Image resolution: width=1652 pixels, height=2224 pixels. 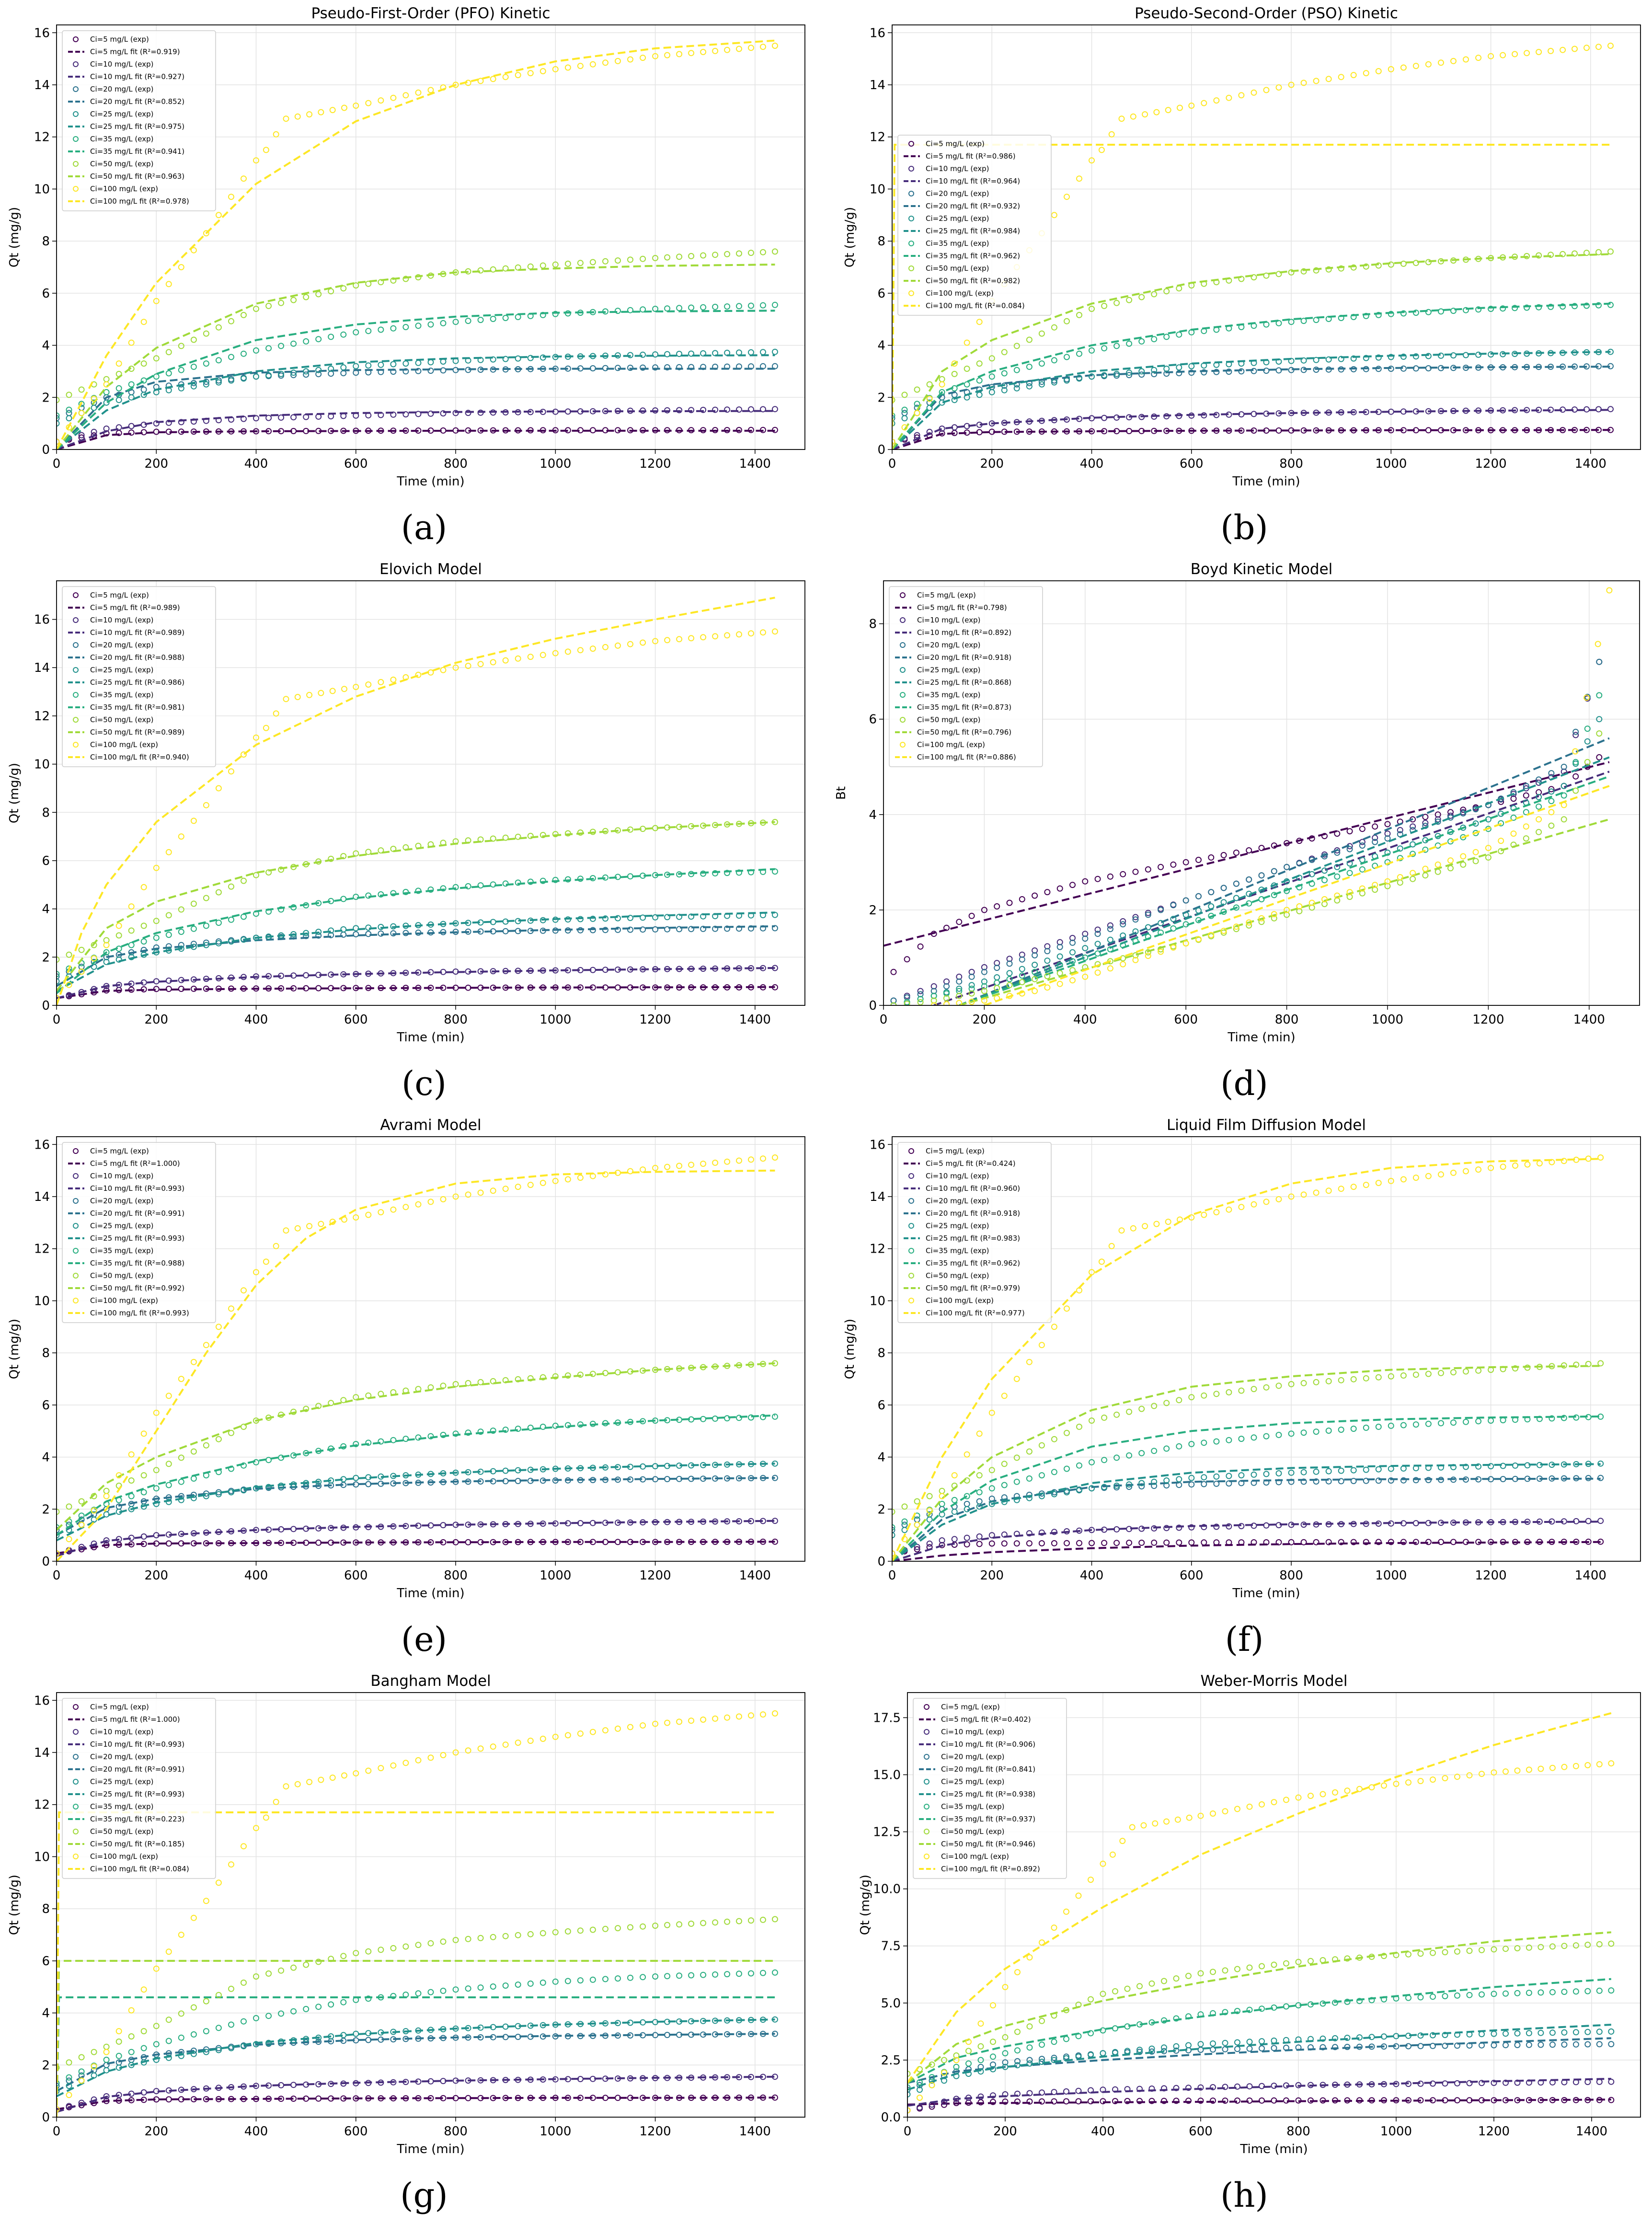 What do you see at coordinates (57, 1020) in the screenshot?
I see `x-tick-label: 0` at bounding box center [57, 1020].